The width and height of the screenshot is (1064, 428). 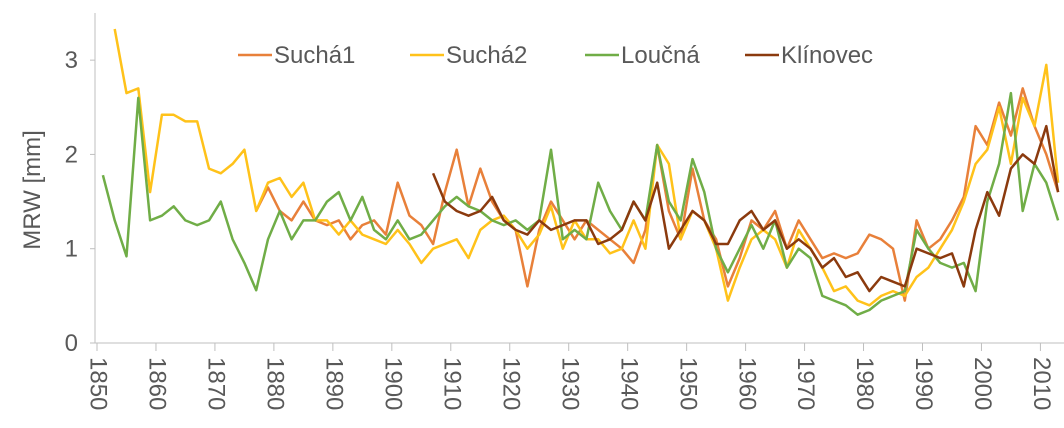 I want to click on x-tick-label: 2010, so click(x=1041, y=383).